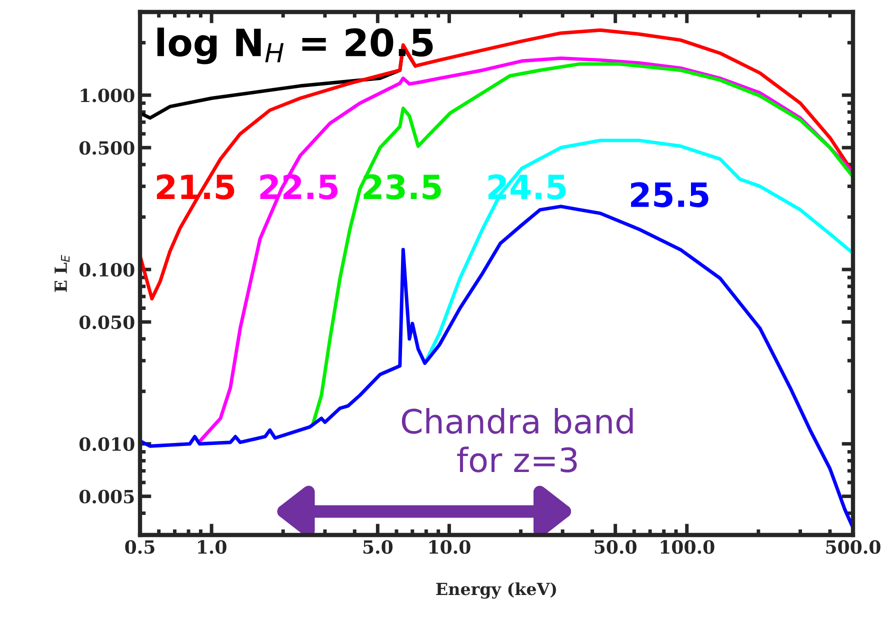 Image resolution: width=889 pixels, height=621 pixels. Describe the element at coordinates (106, 148) in the screenshot. I see `y-tick-label: 0.500` at that location.